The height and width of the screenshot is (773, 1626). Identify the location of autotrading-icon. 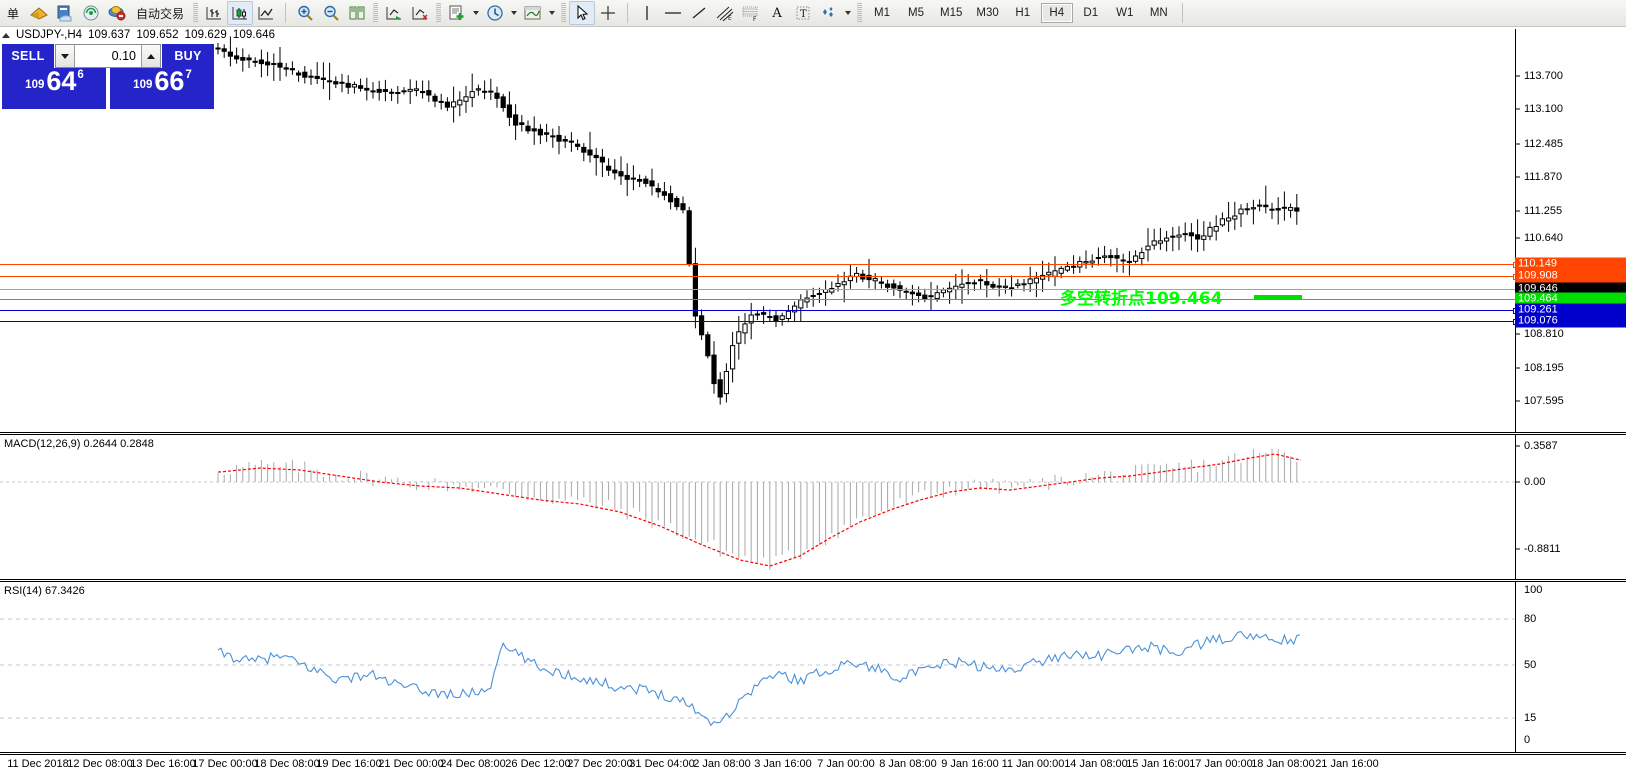
(117, 13).